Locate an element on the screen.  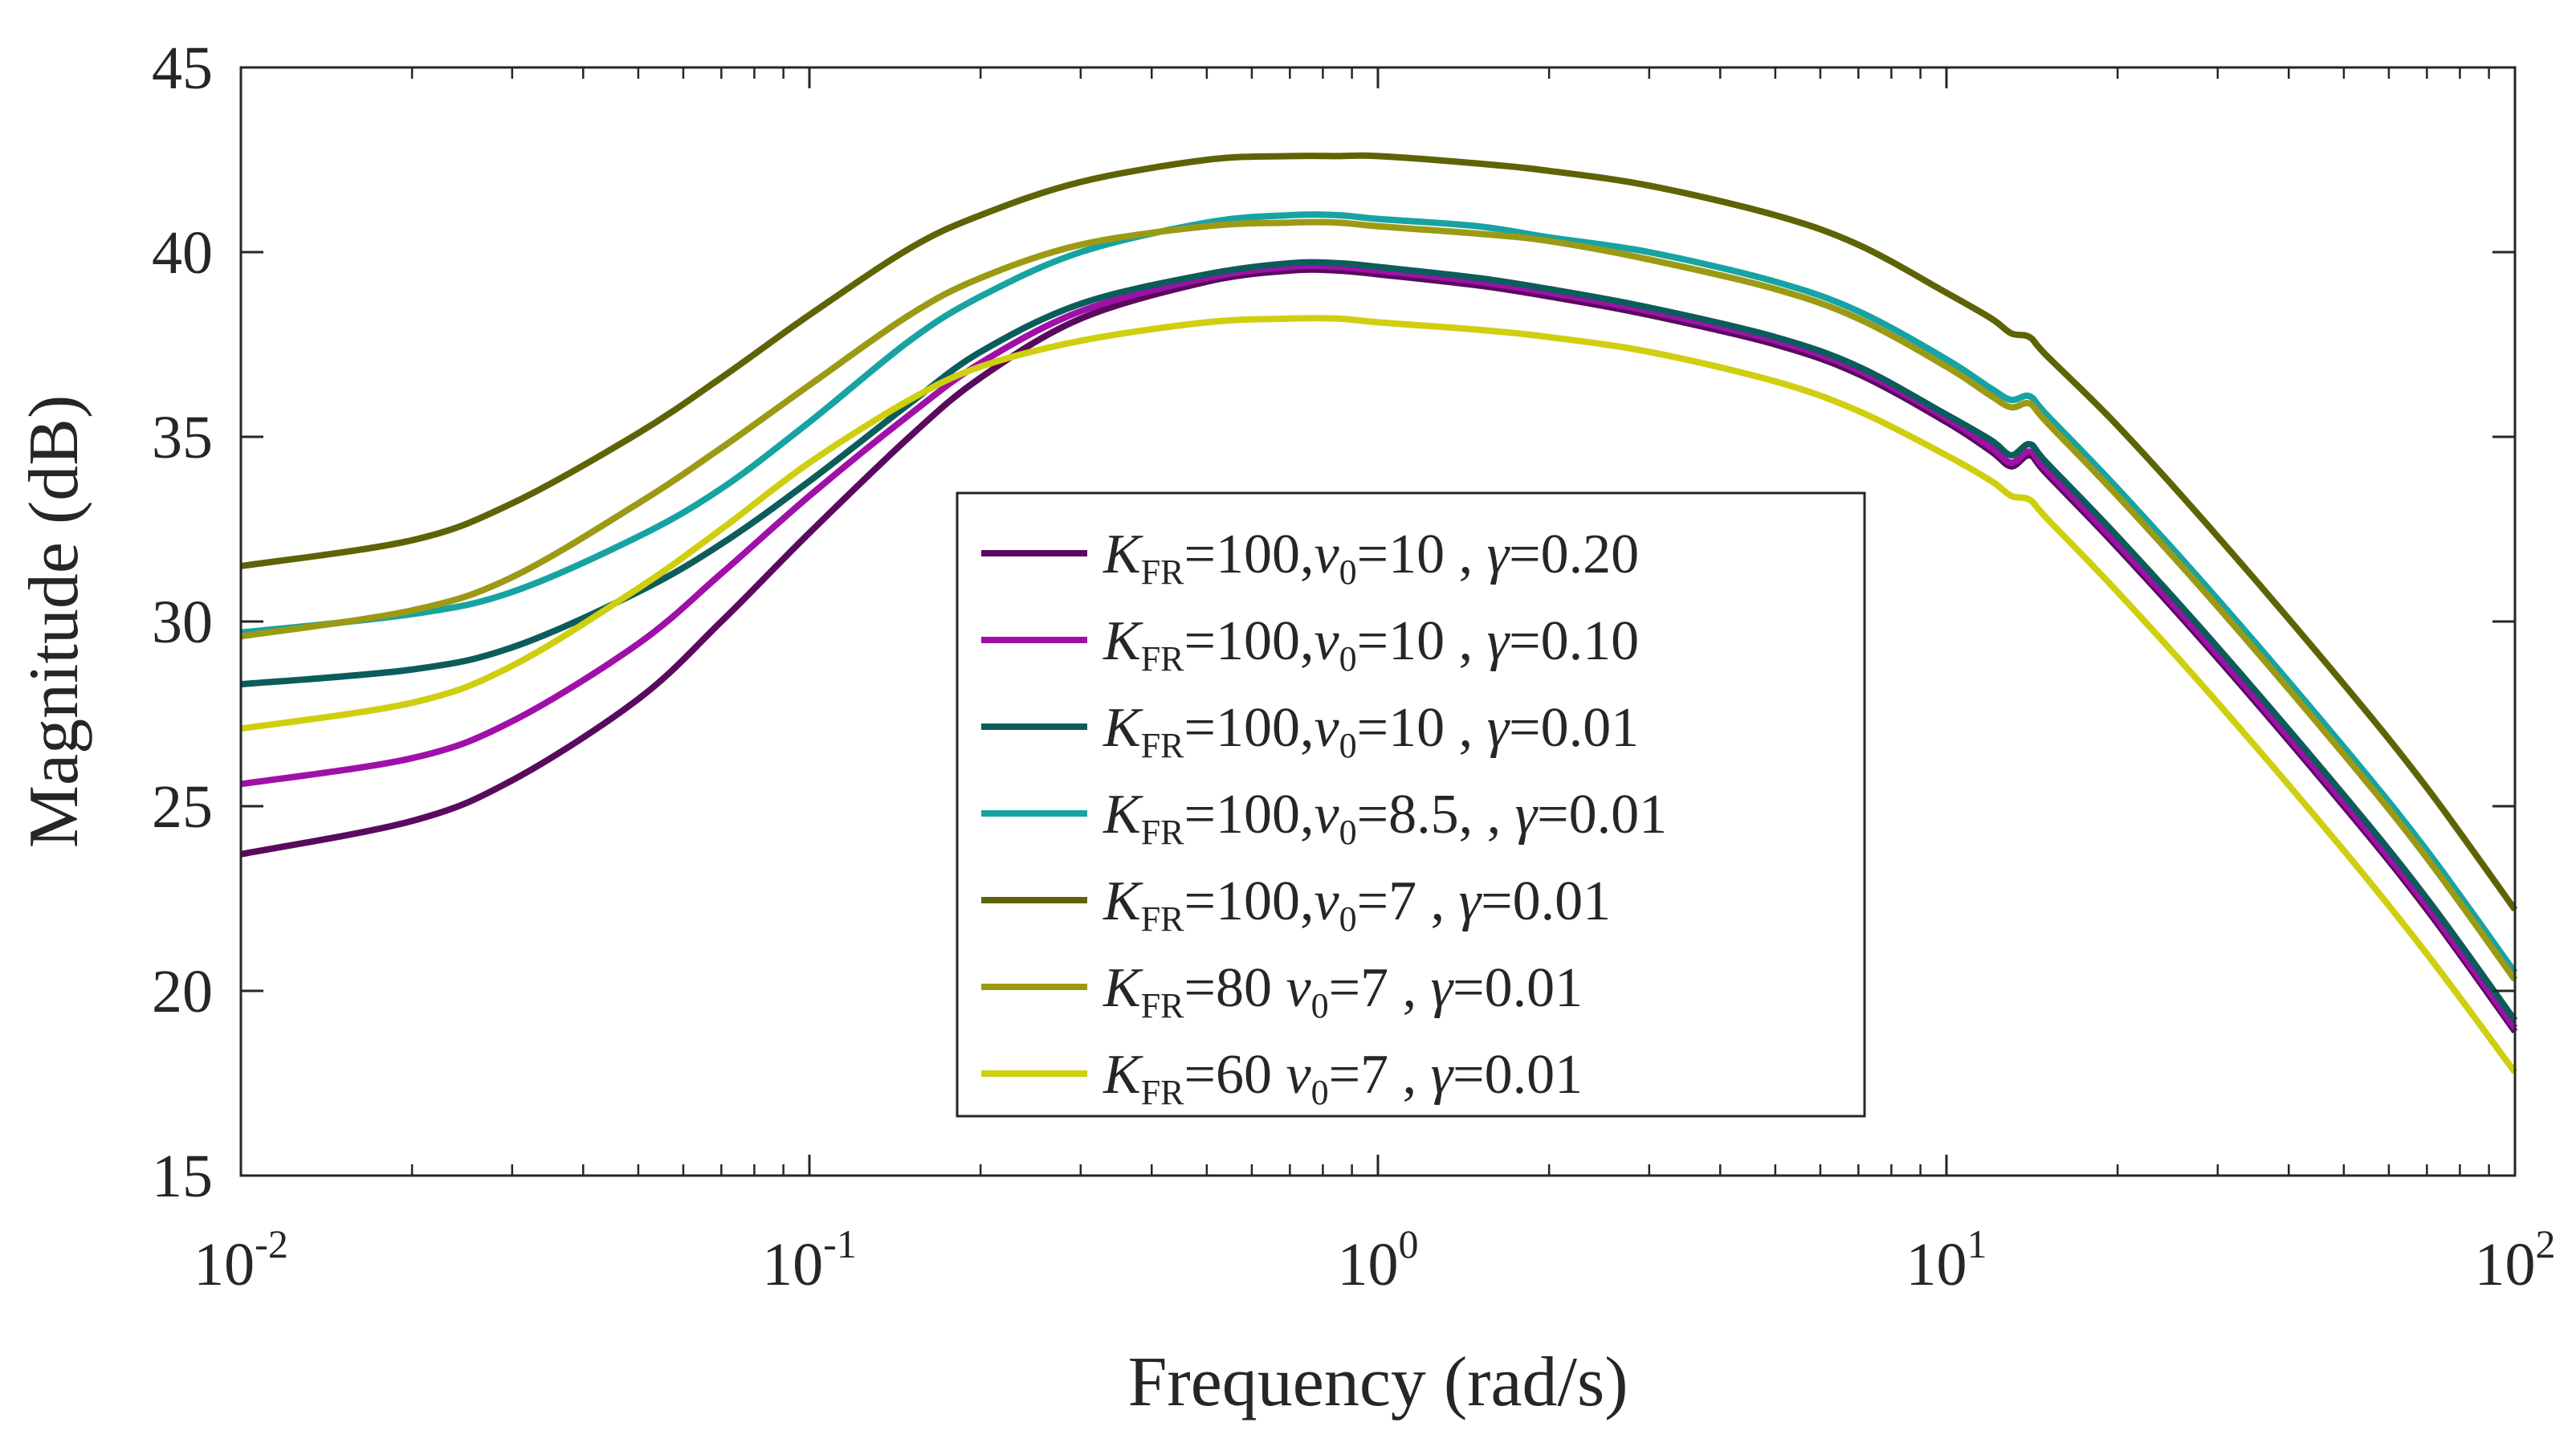
x-tick-label: 10⁻² is located at coordinates (241, 1260).